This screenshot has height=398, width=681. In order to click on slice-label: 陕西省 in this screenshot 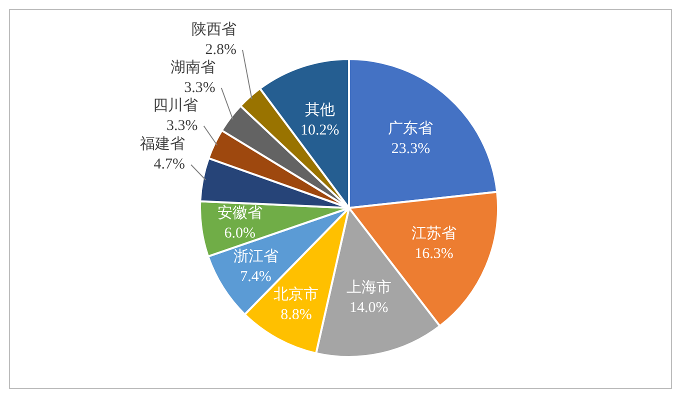, I will do `click(214, 29)`.